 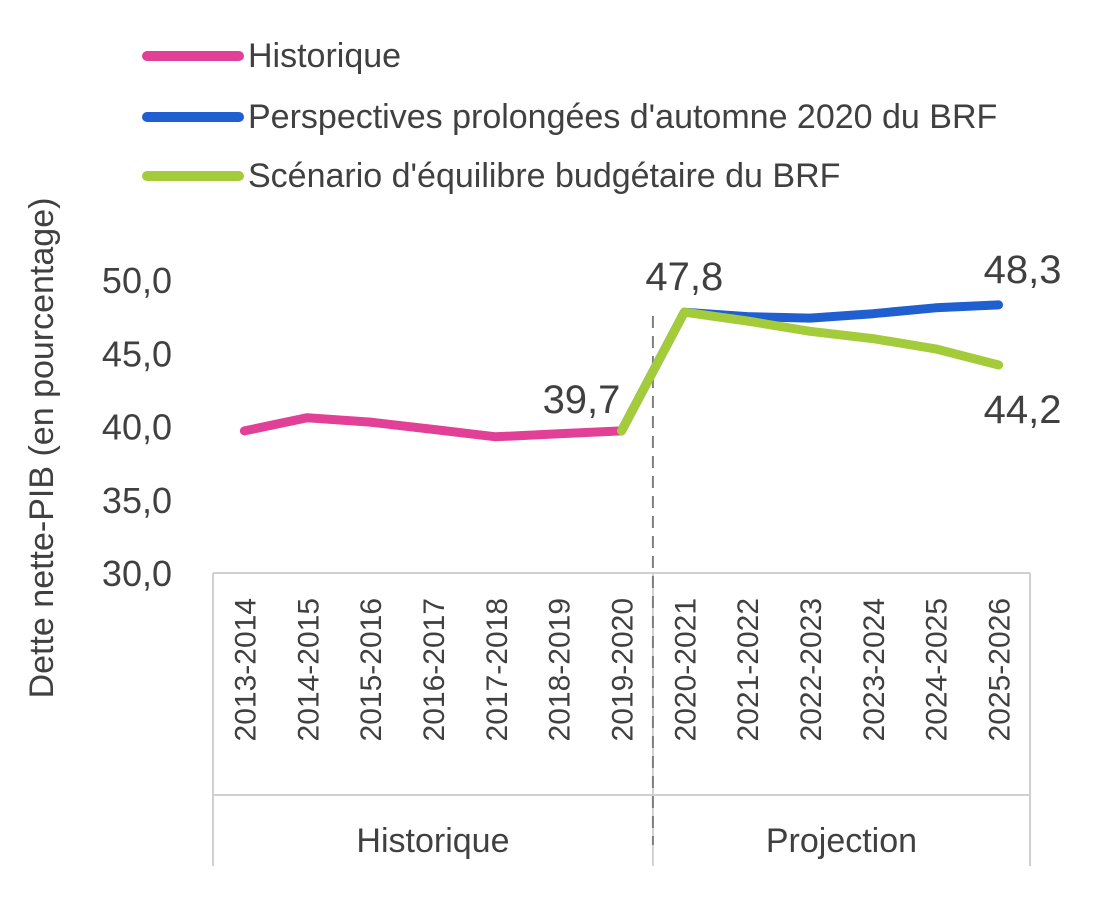 I want to click on legend-swatch-historique, so click(x=193, y=56).